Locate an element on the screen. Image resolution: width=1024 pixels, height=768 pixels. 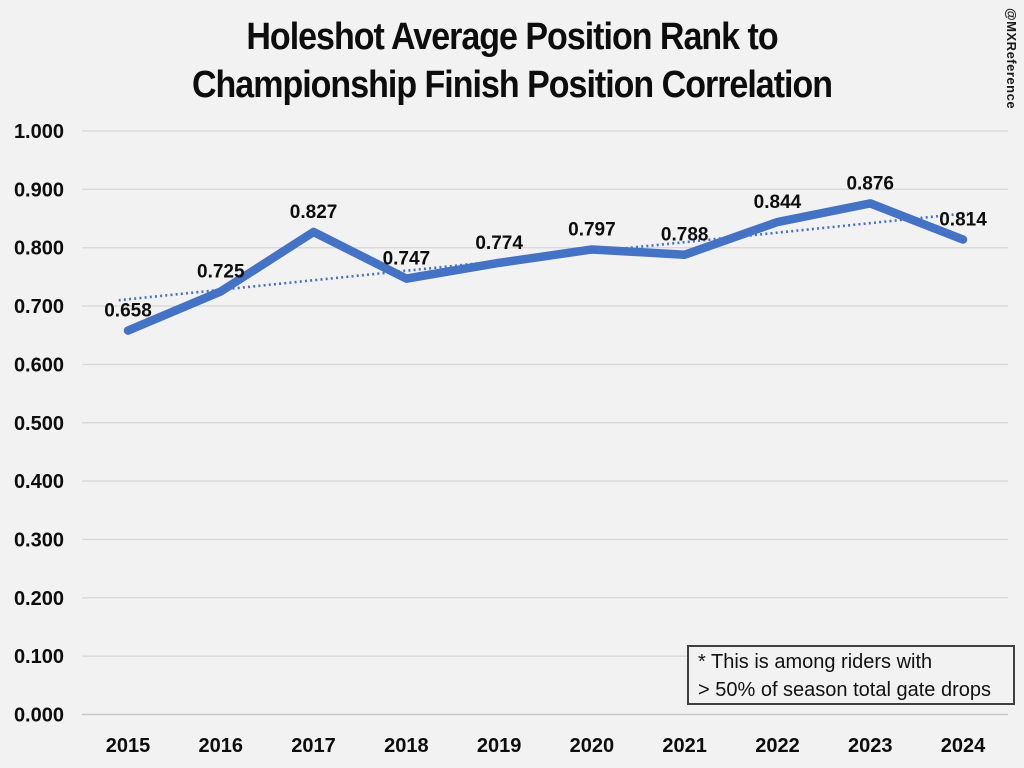
chart-title-line1: Holeshot Average Position Rank to is located at coordinates (512, 36).